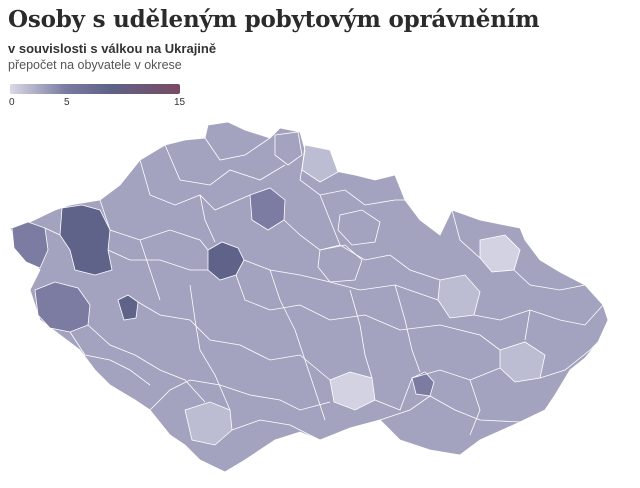  Describe the element at coordinates (226, 261) in the screenshot. I see `district-prague` at that location.